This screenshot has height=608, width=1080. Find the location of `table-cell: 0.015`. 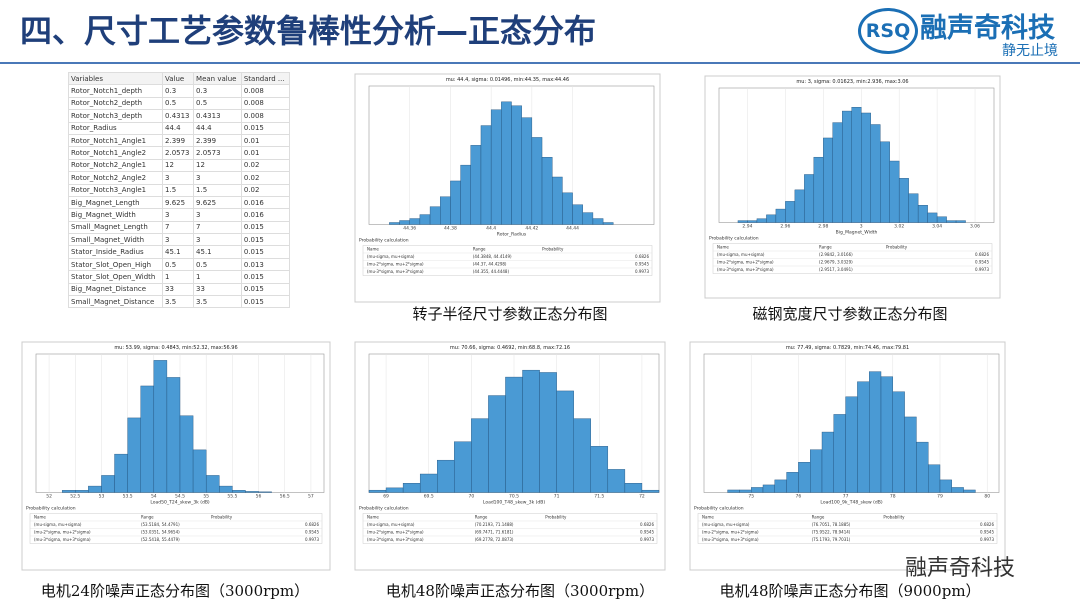

table-cell: 0.015 is located at coordinates (265, 227).